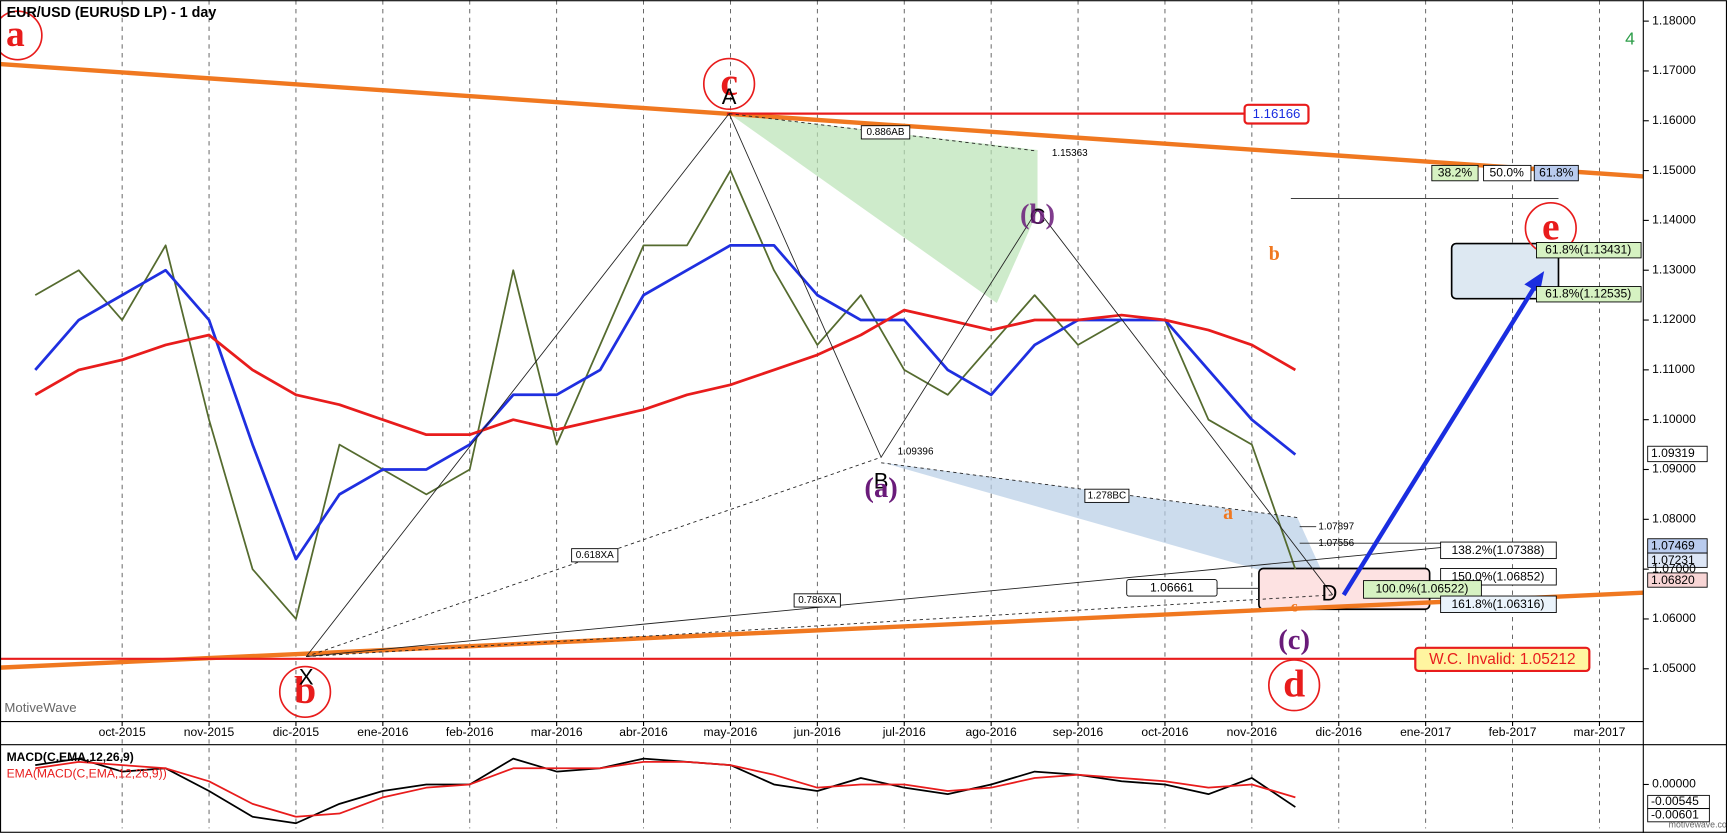 Image resolution: width=1727 pixels, height=833 pixels. I want to click on x-tick-label: ago-2016, so click(991, 732).